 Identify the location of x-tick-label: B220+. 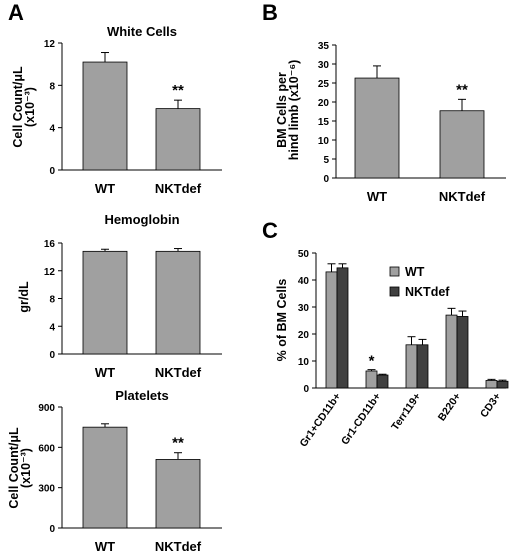
(450, 407).